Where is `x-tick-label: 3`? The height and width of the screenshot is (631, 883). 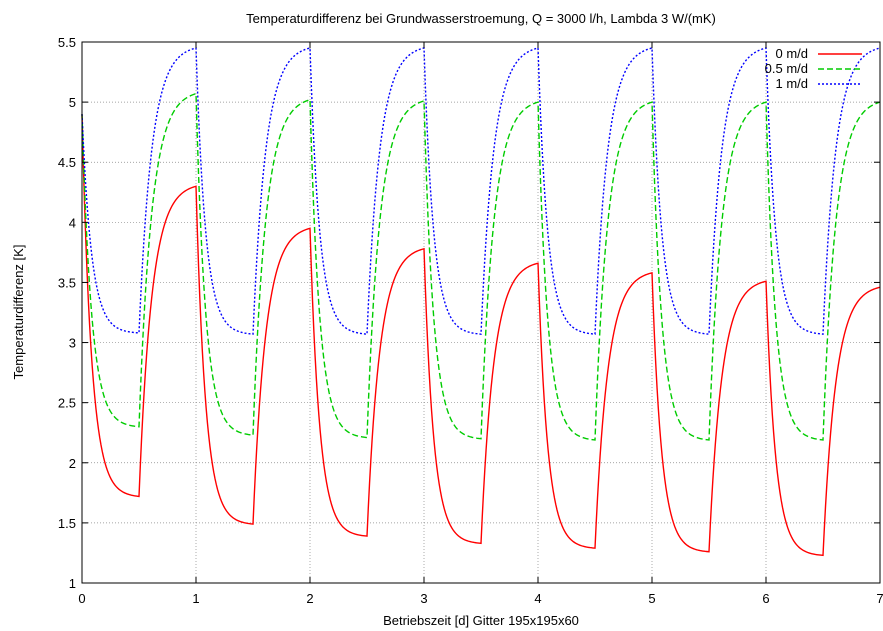 x-tick-label: 3 is located at coordinates (423, 598).